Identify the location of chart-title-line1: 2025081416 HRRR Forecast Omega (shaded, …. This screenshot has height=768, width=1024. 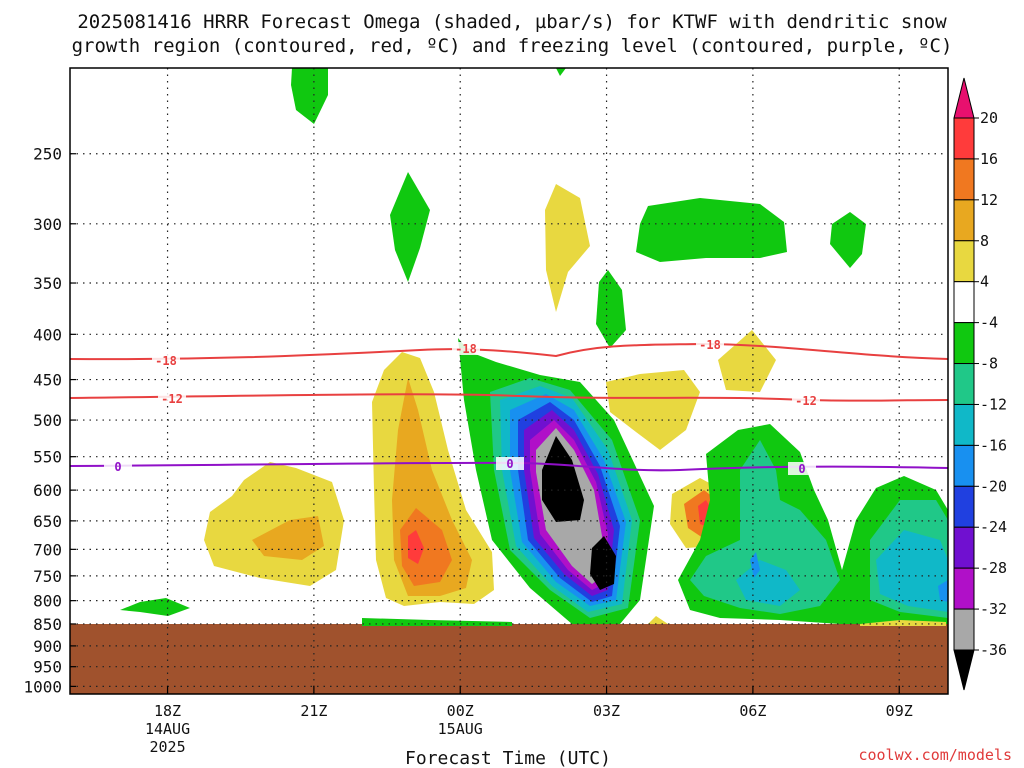
(512, 22).